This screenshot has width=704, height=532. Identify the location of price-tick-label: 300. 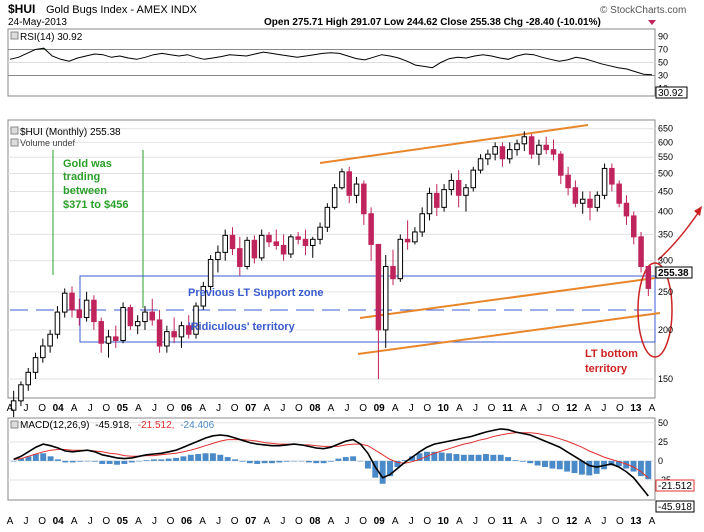
(665, 261).